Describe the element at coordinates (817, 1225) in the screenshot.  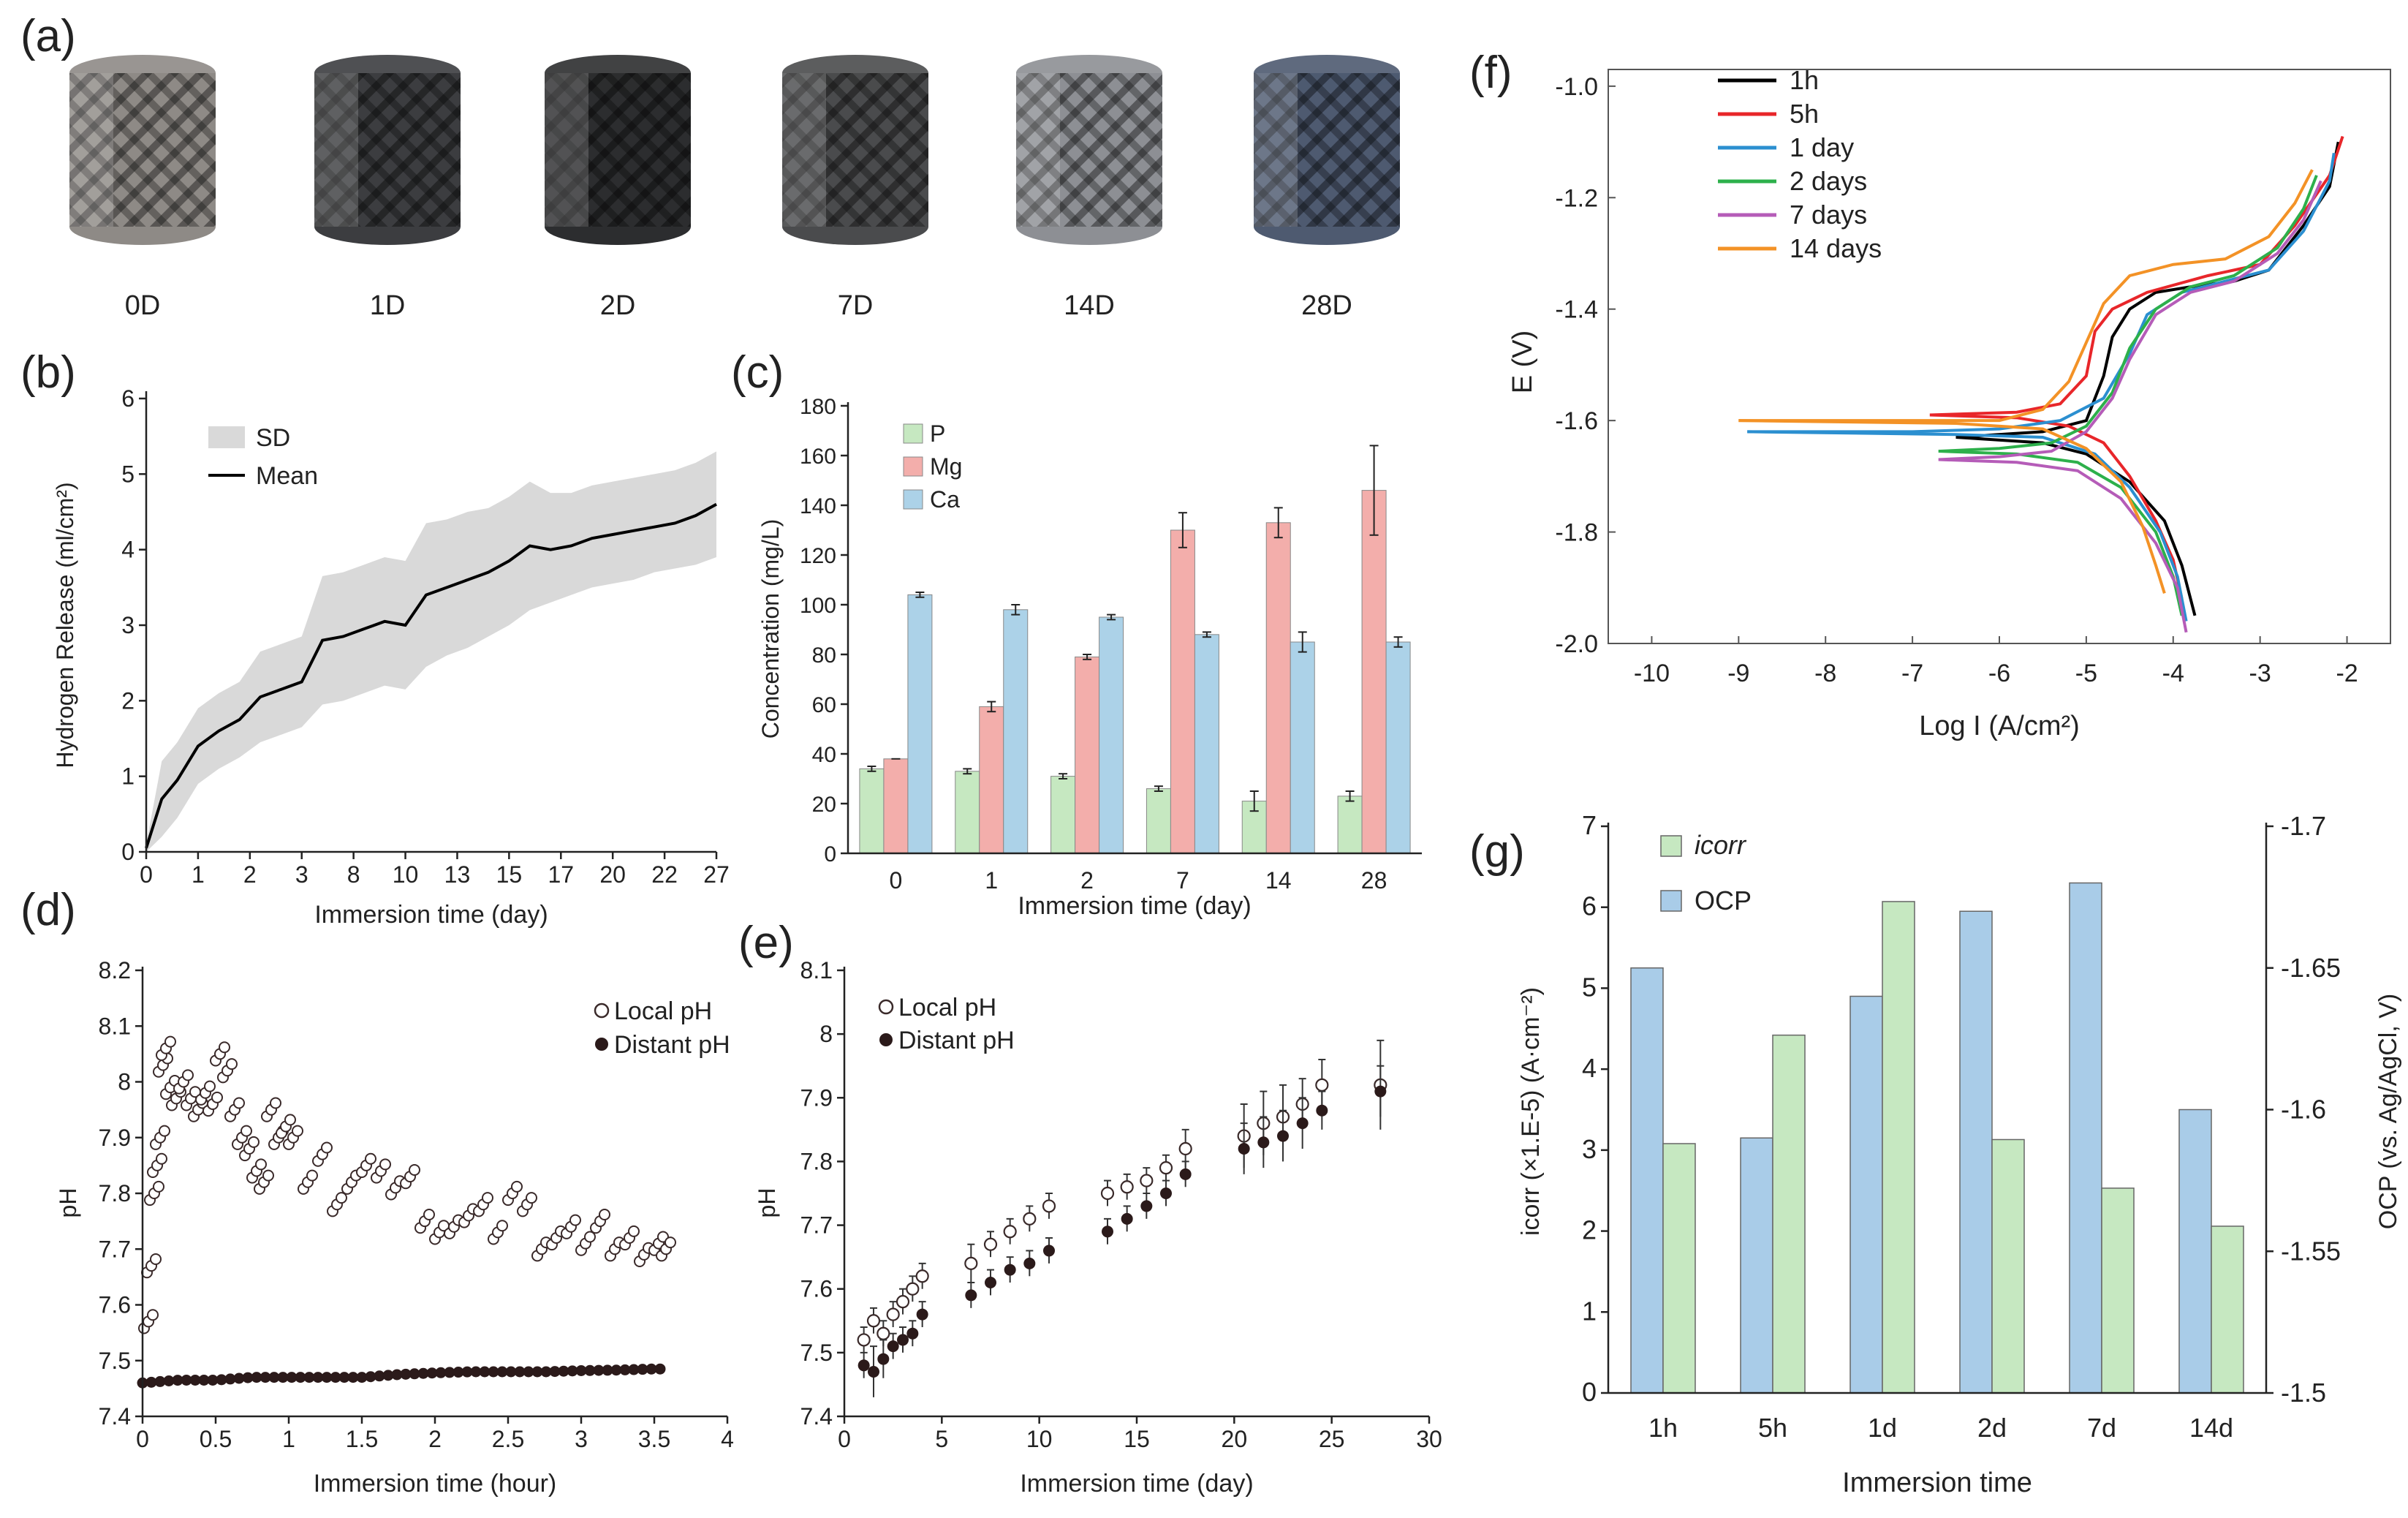
I see `y-tick-label: 7.7` at that location.